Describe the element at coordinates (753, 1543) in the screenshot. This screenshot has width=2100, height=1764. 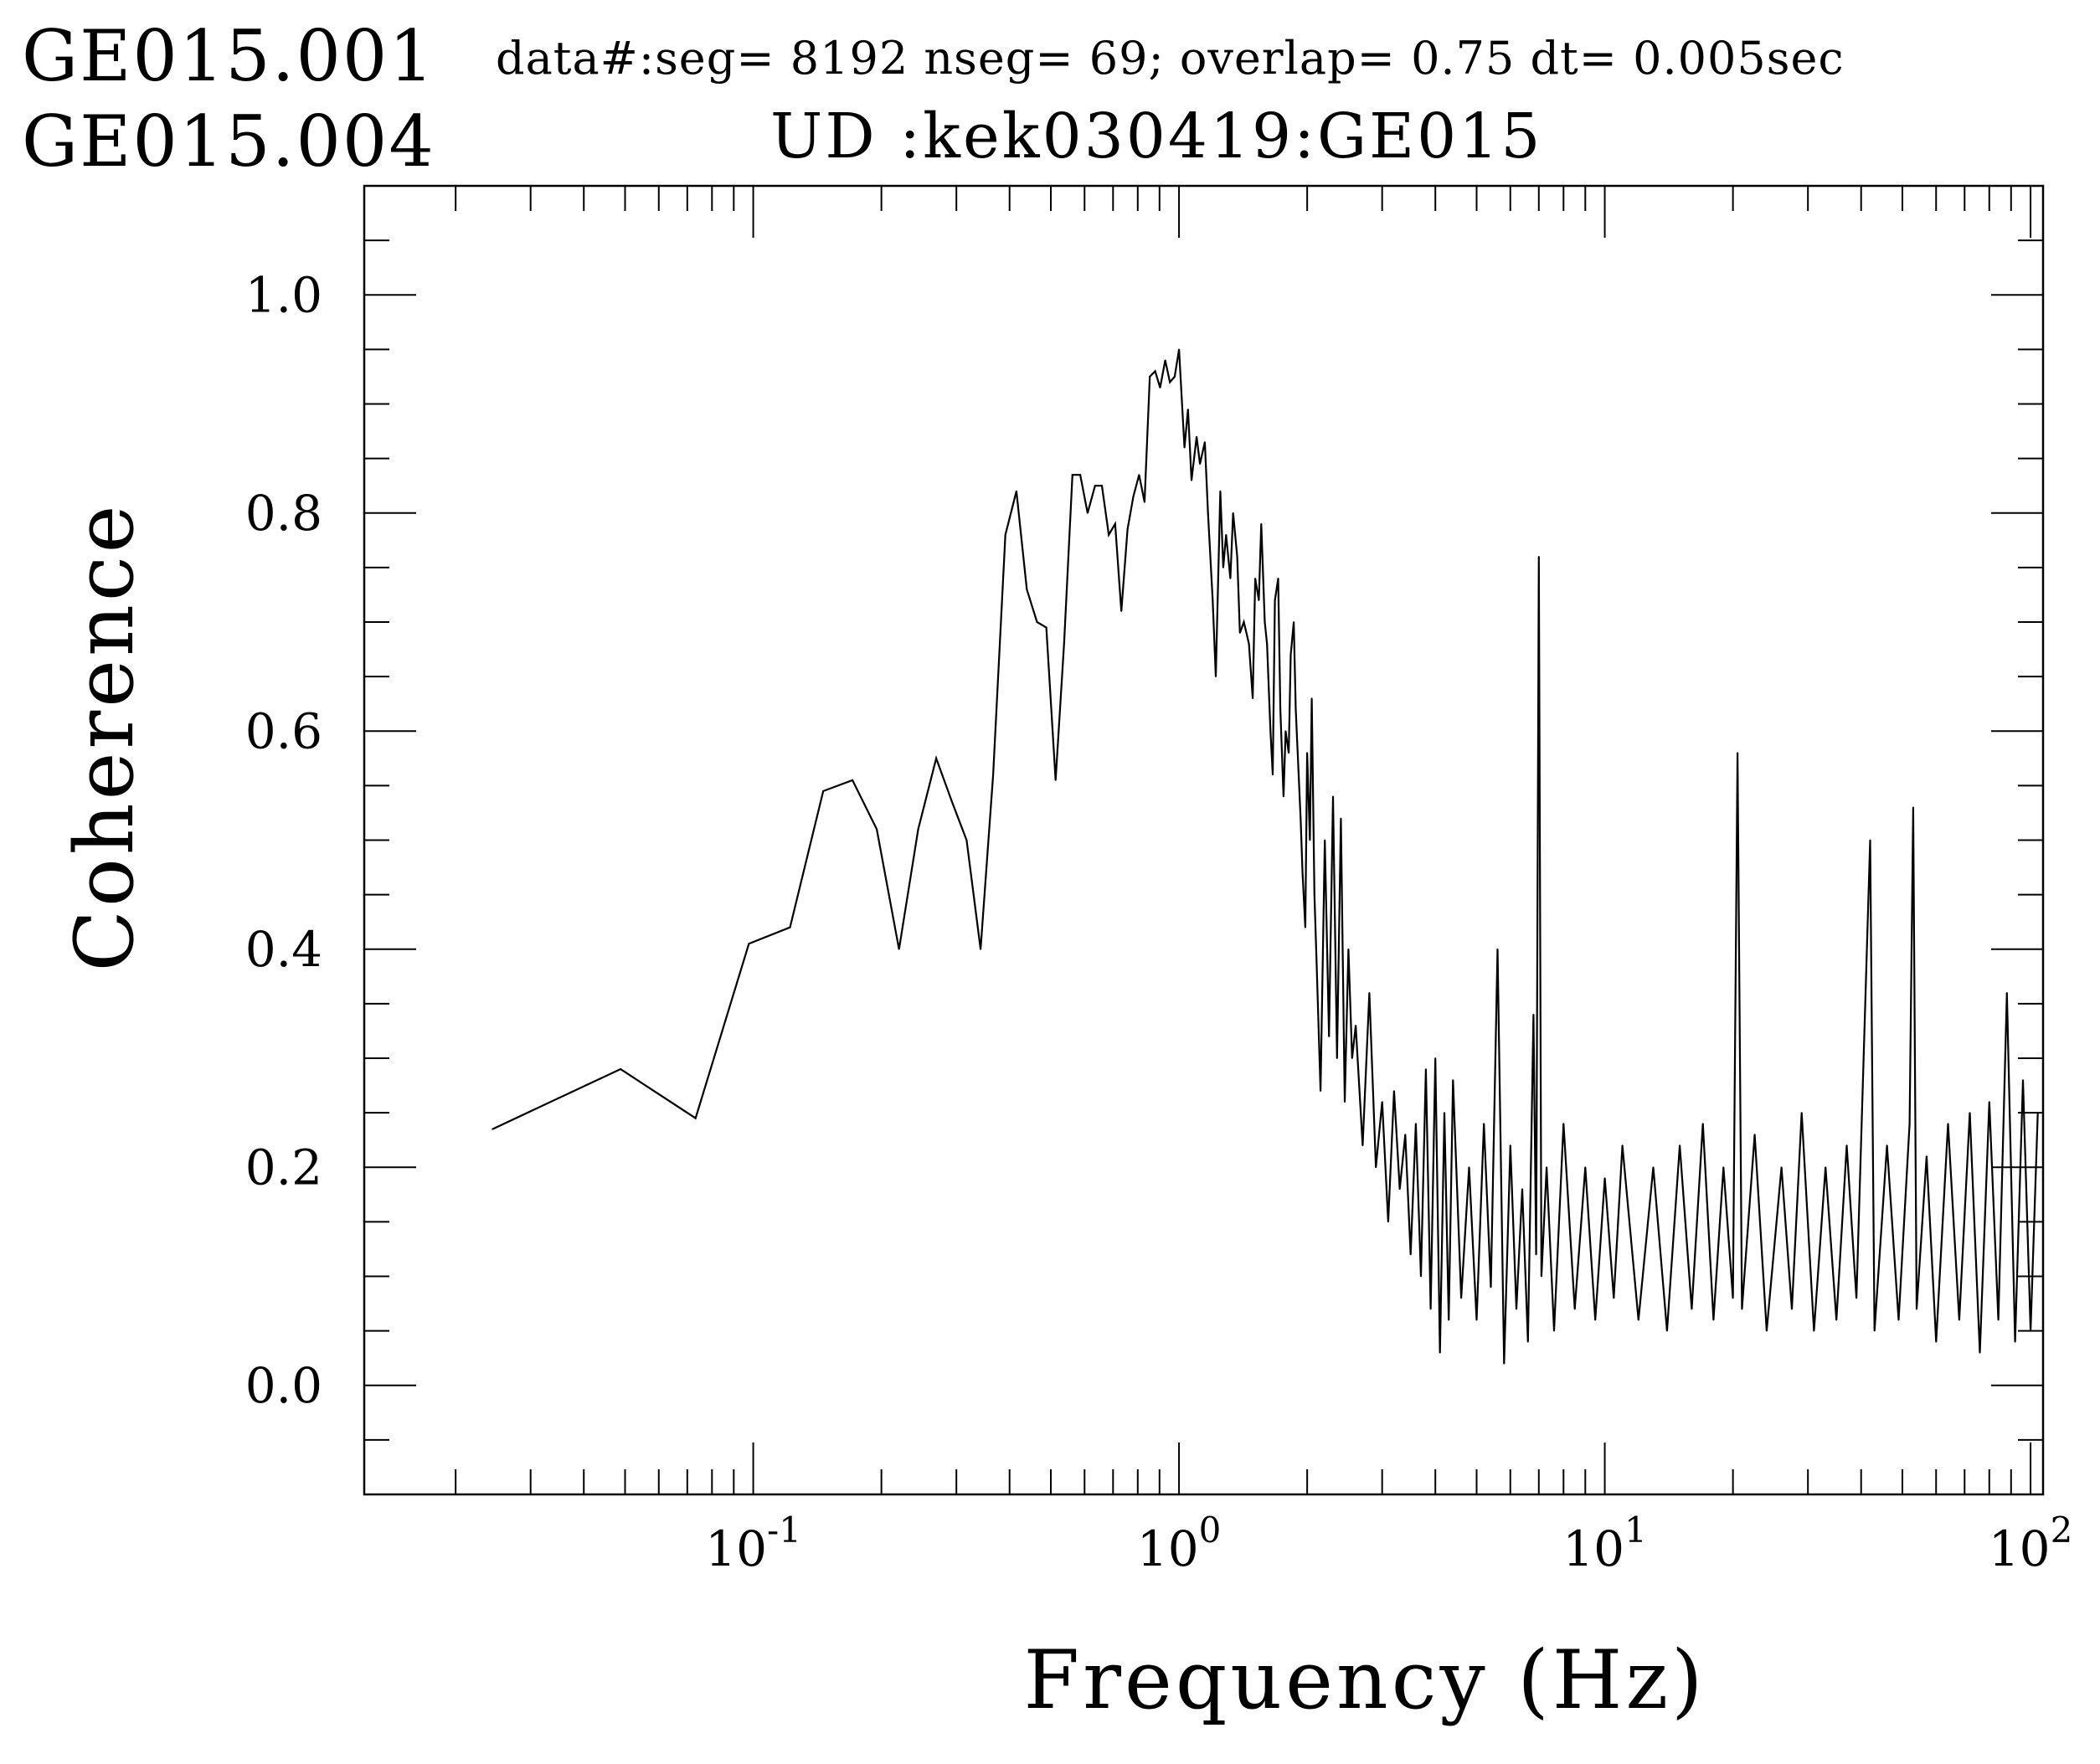
I see `x-tick-label: 10⁻¹` at that location.